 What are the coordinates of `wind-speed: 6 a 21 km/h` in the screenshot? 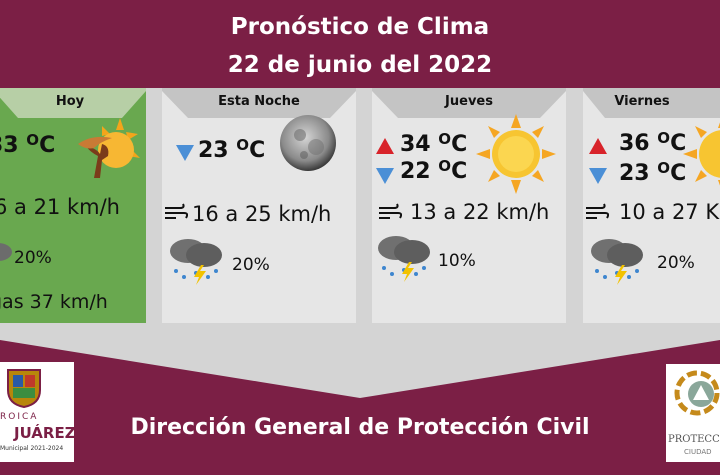 It's located at (60, 207).